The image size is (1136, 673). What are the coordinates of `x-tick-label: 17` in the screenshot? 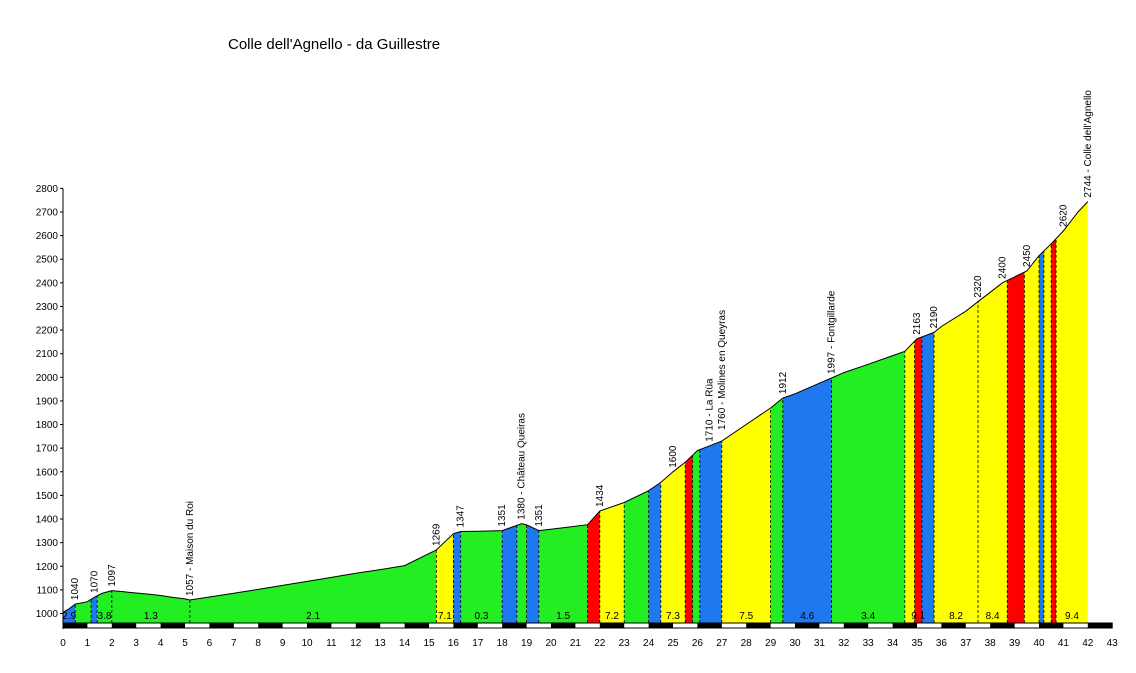 It's located at (478, 643).